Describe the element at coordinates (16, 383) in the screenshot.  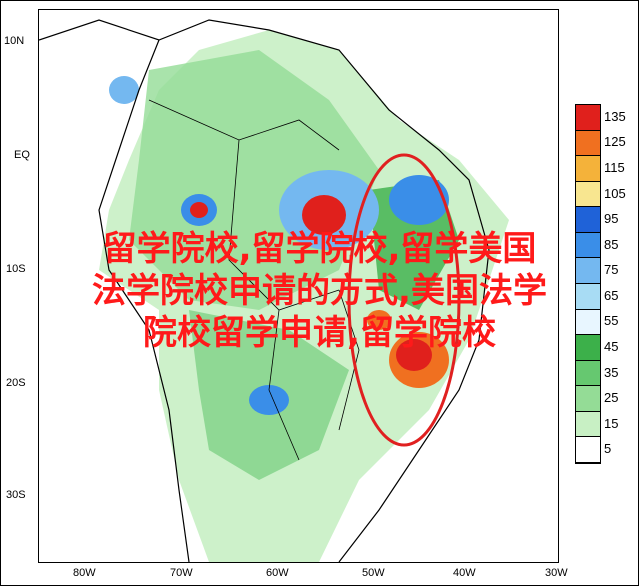
I see `lat-label-20s: 20S` at that location.